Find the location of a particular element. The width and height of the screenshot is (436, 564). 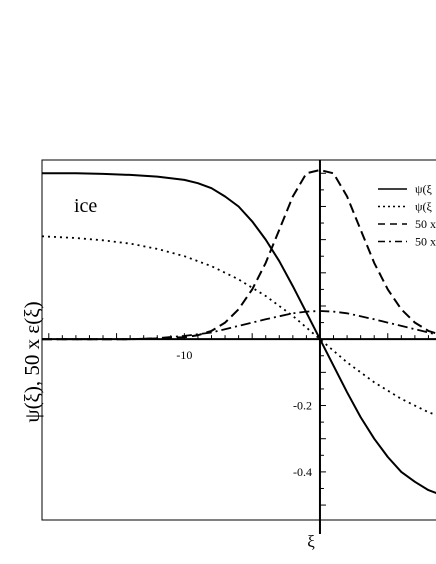

series-line-dashdot is located at coordinates (239, 325).